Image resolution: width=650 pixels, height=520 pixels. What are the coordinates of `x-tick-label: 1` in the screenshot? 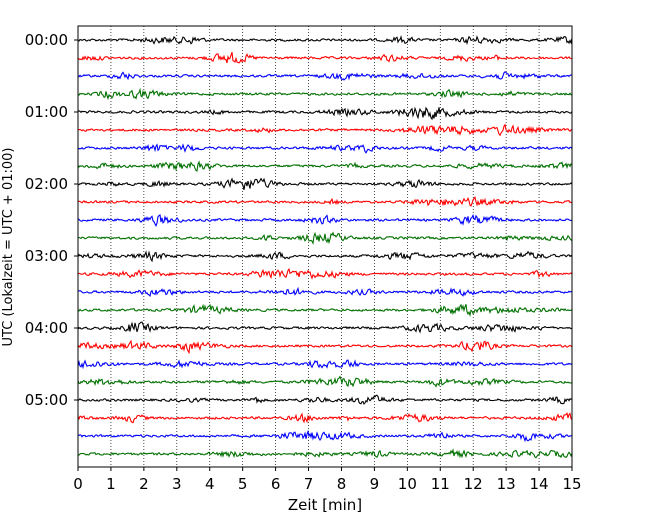 It's located at (111, 484).